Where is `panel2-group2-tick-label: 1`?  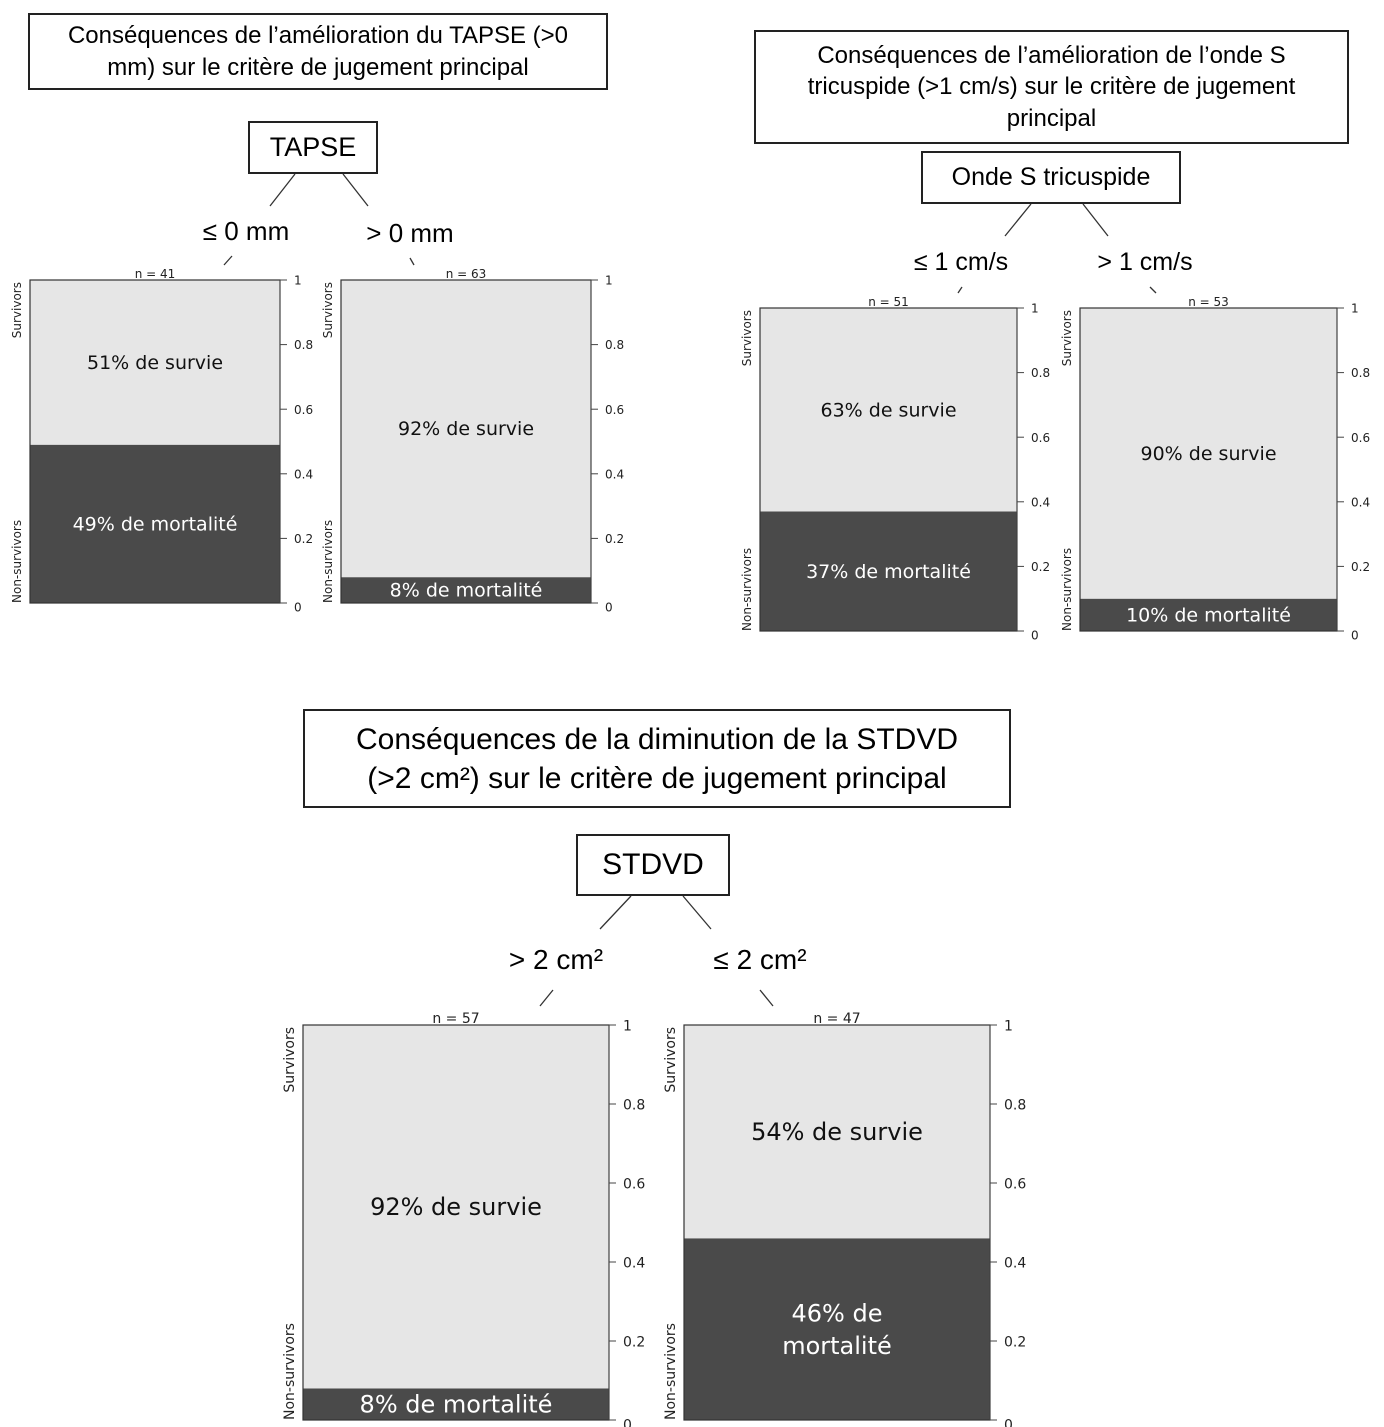 panel2-group2-tick-label: 1 is located at coordinates (1355, 309).